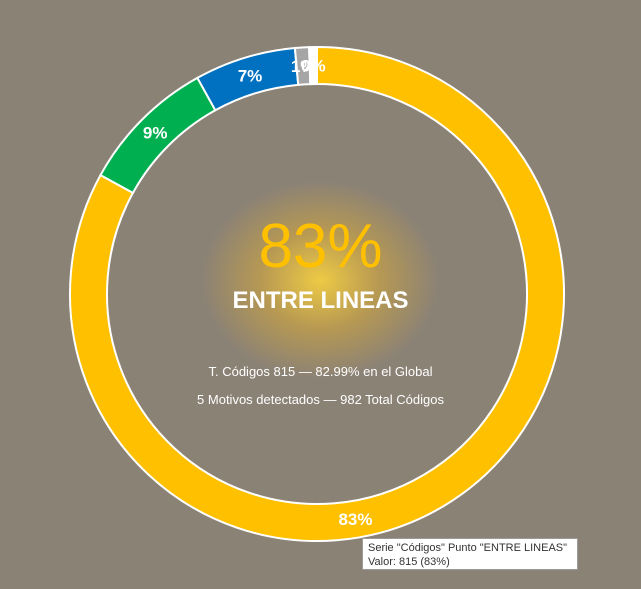 This screenshot has width=641, height=589. What do you see at coordinates (320, 300) in the screenshot?
I see `center-category-label: ENTRE LINEAS` at bounding box center [320, 300].